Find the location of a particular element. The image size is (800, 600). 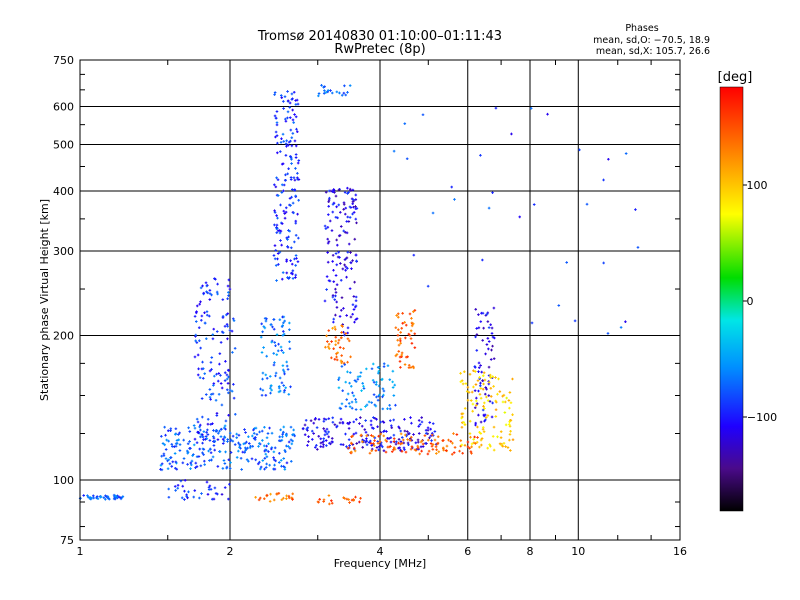

y-tick-label: 500 is located at coordinates (63, 145).